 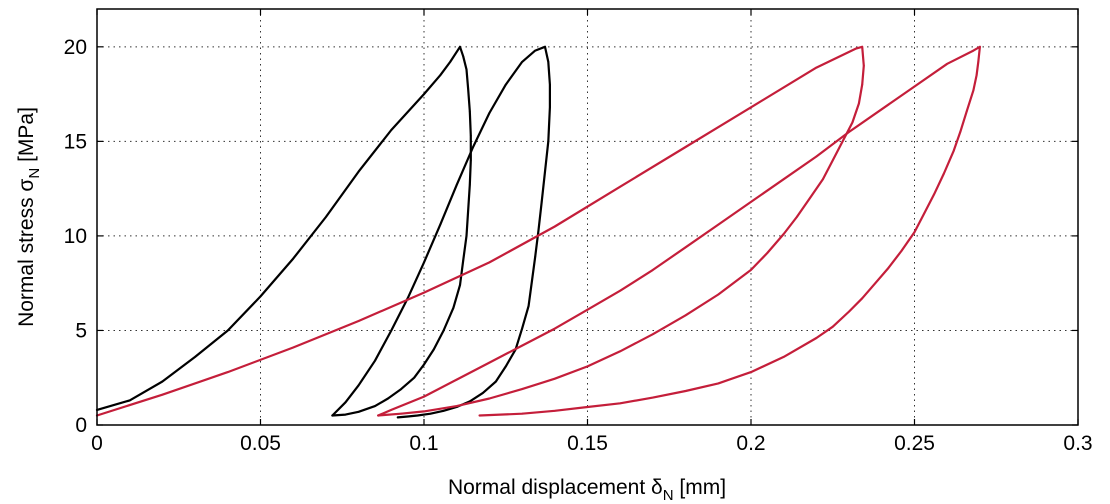 What do you see at coordinates (914, 443) in the screenshot?
I see `x-tick-label: 0.25` at bounding box center [914, 443].